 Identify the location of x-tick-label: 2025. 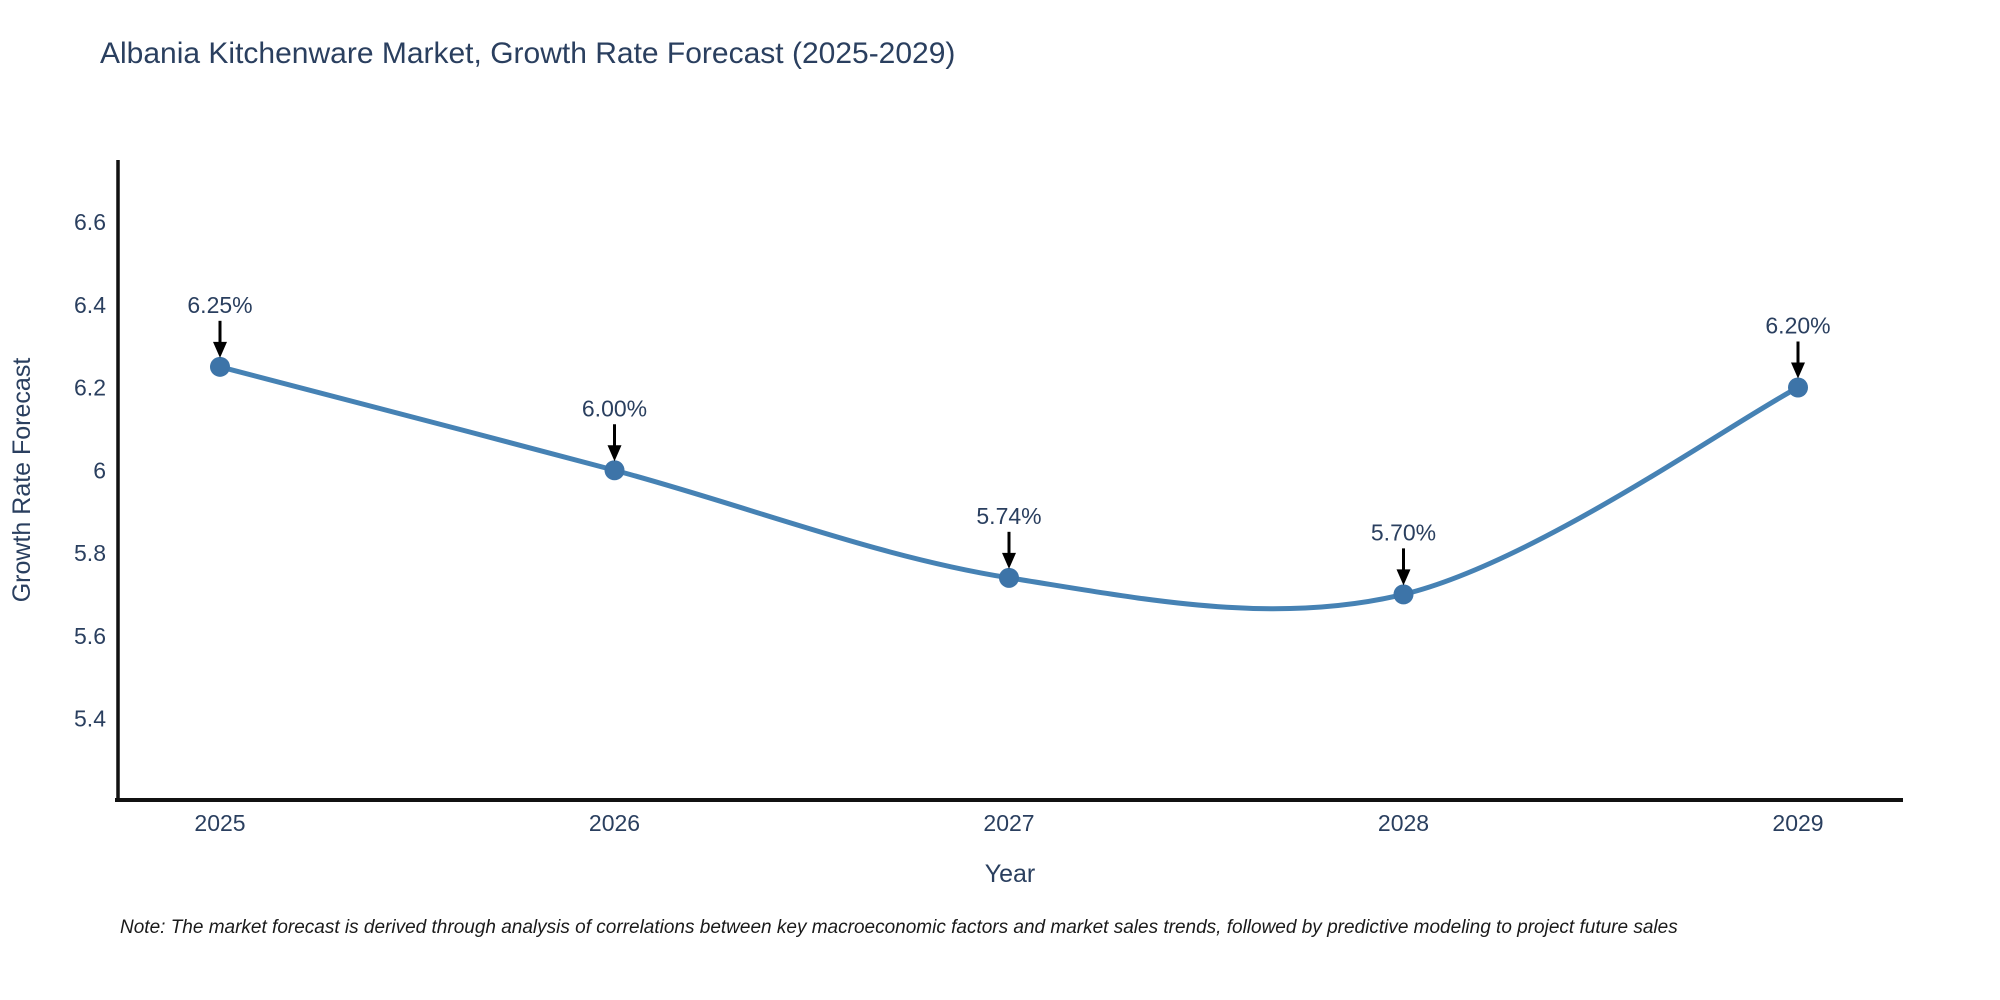
(219, 823).